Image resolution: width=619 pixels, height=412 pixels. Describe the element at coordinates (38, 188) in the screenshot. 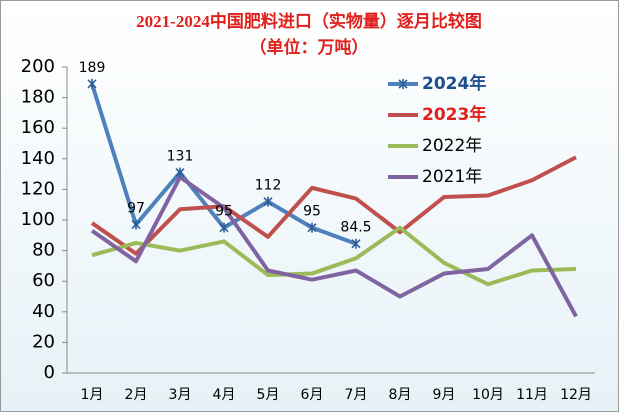

I see `y-tick-label: 120` at that location.